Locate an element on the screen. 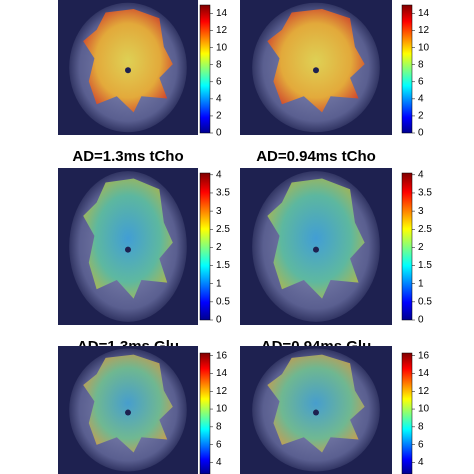 The image size is (474, 474). panel-label: AD=0.94ms tCho is located at coordinates (316, 156).